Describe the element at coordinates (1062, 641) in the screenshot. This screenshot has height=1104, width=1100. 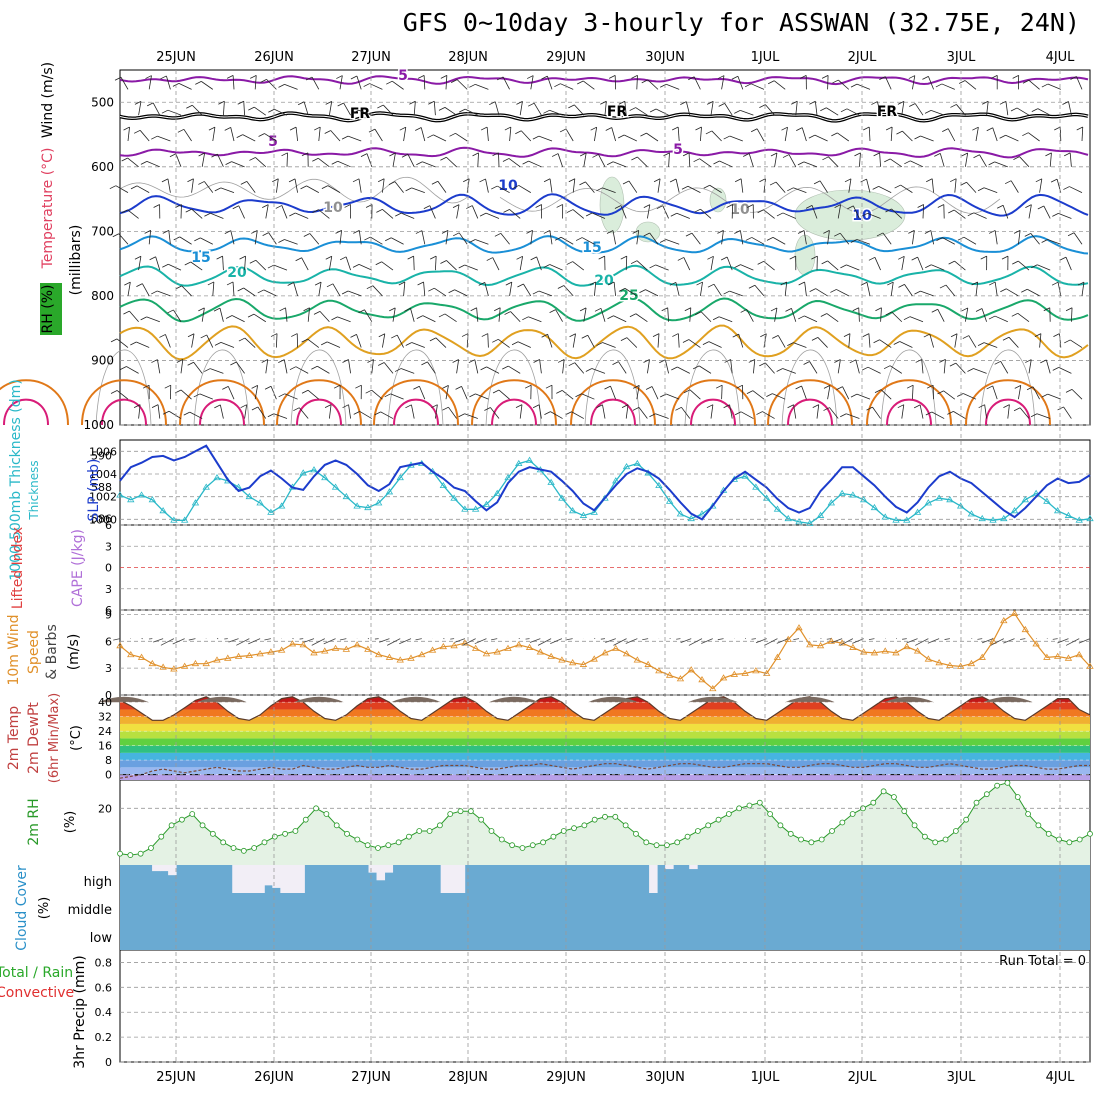
I see `wind10m-barb` at that location.